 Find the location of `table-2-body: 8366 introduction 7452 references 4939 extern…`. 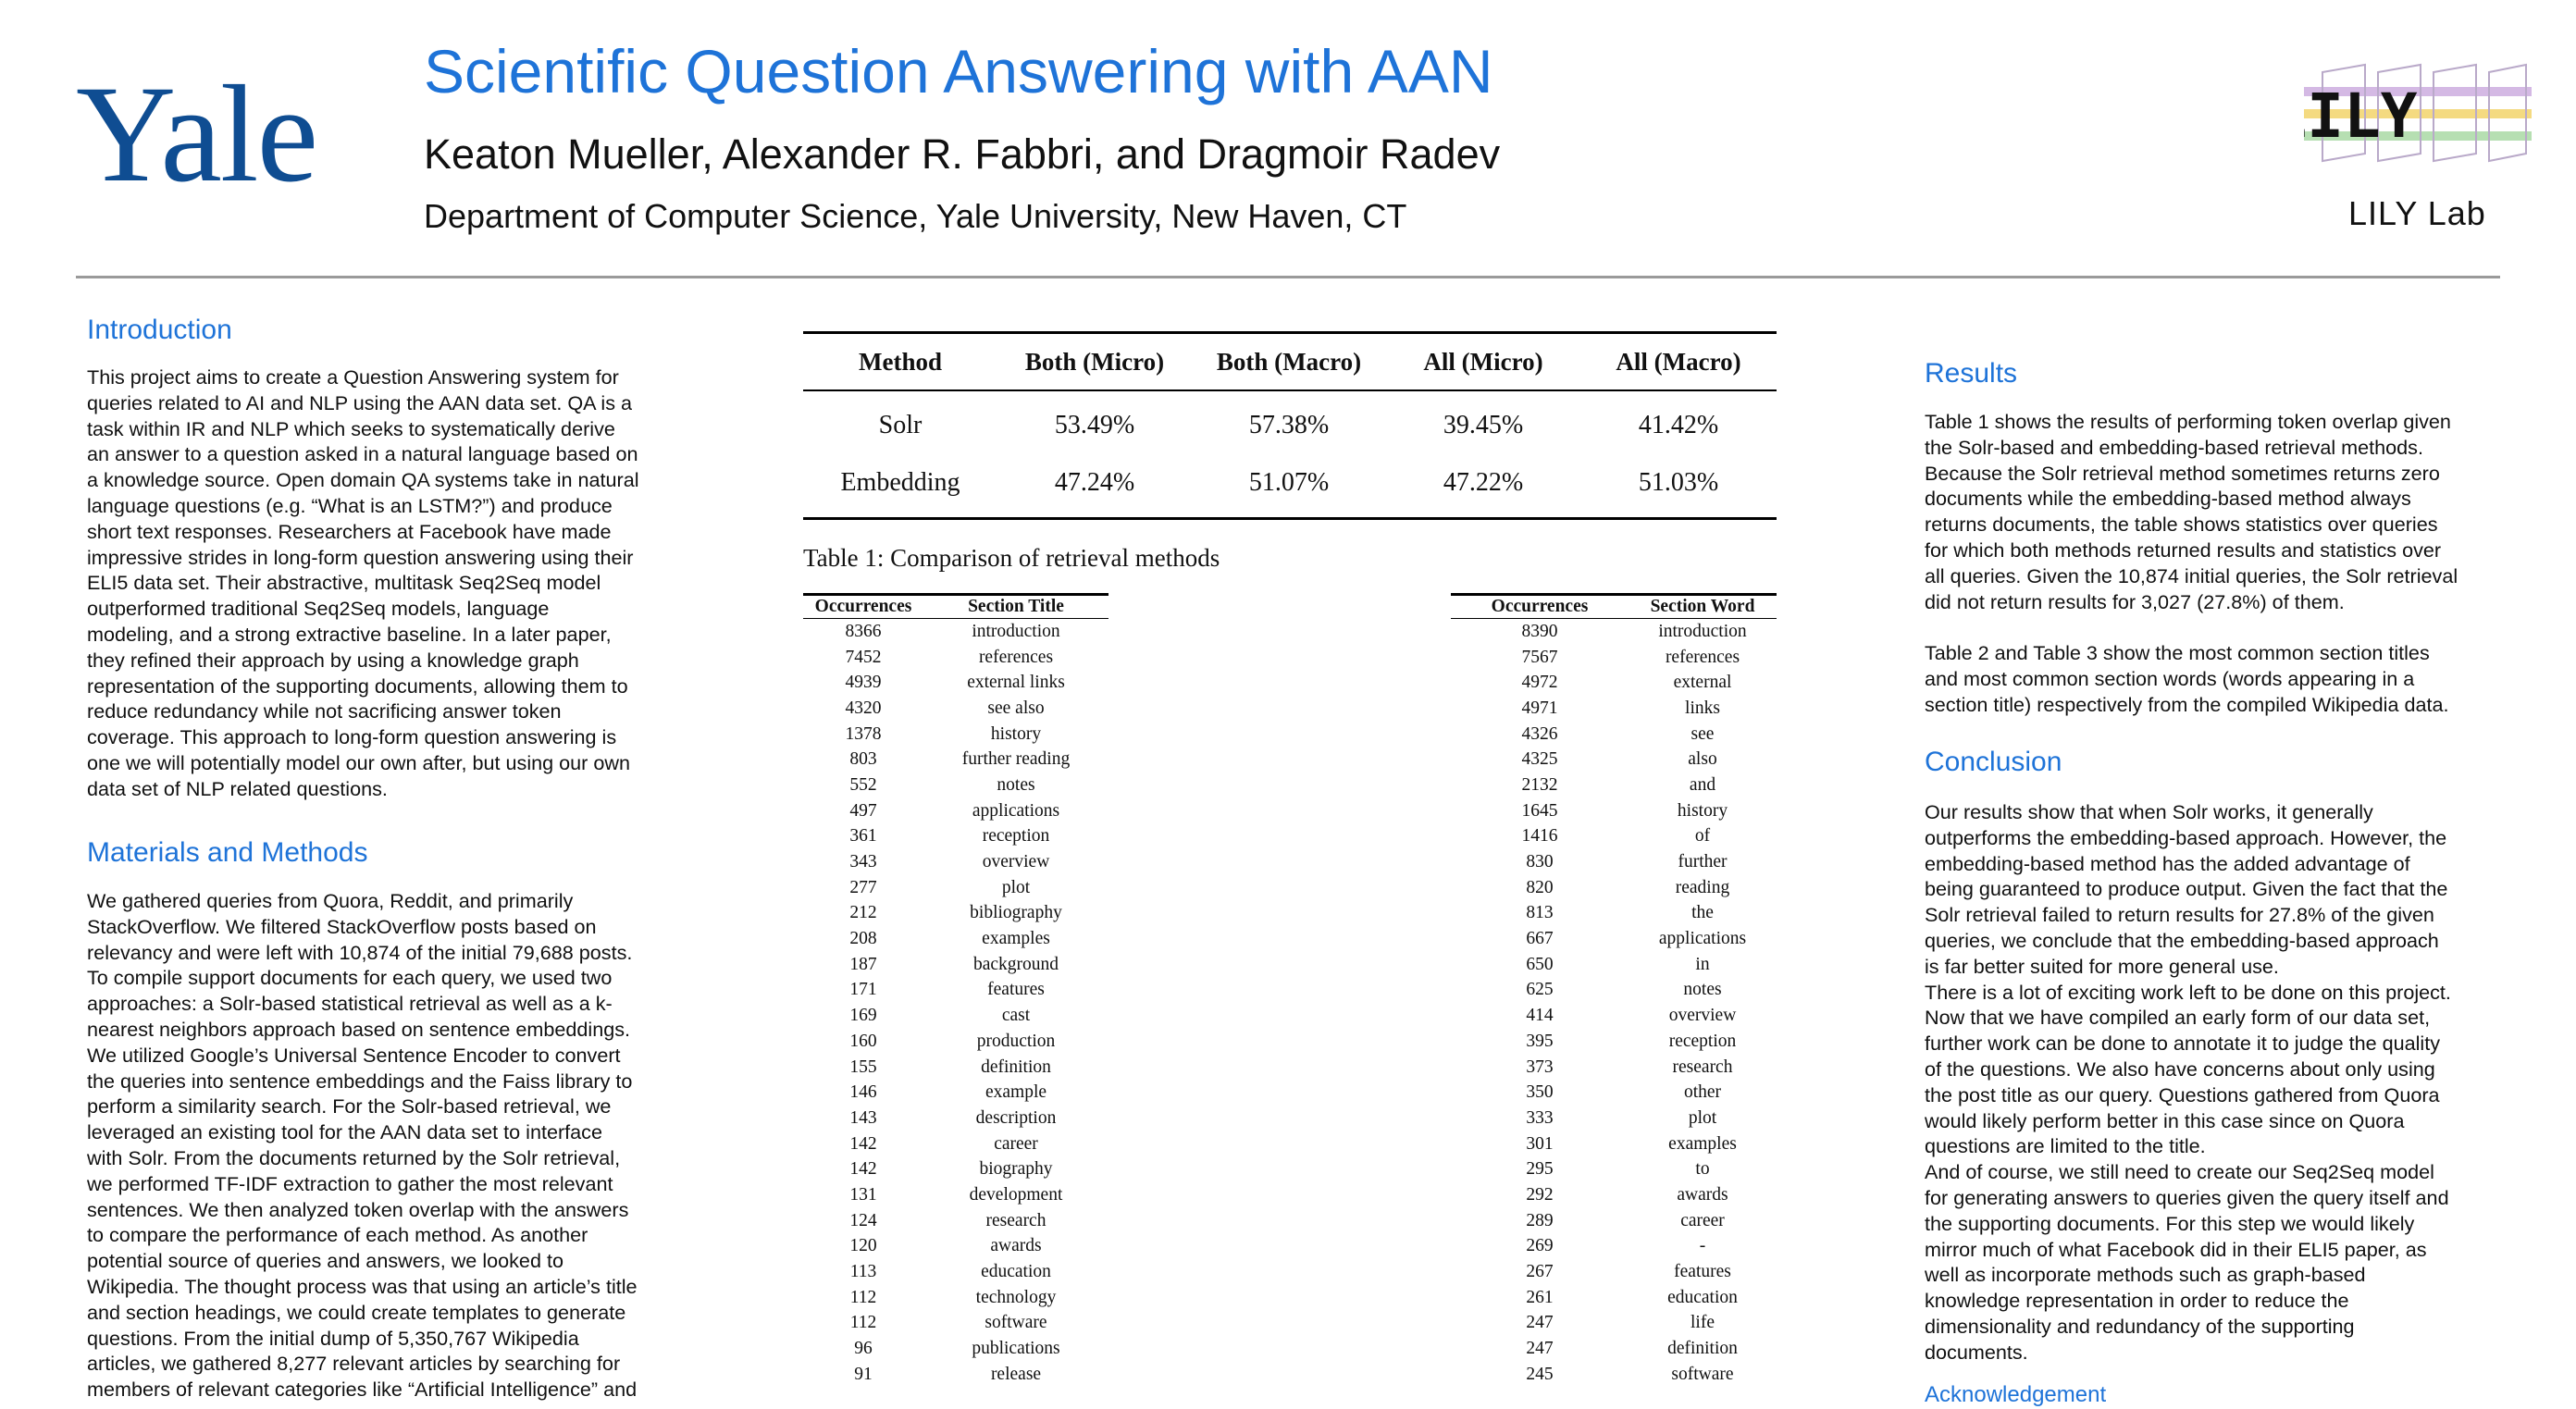

table-2-body: 8366 introduction 7452 references 4939 extern… is located at coordinates (955, 1004).